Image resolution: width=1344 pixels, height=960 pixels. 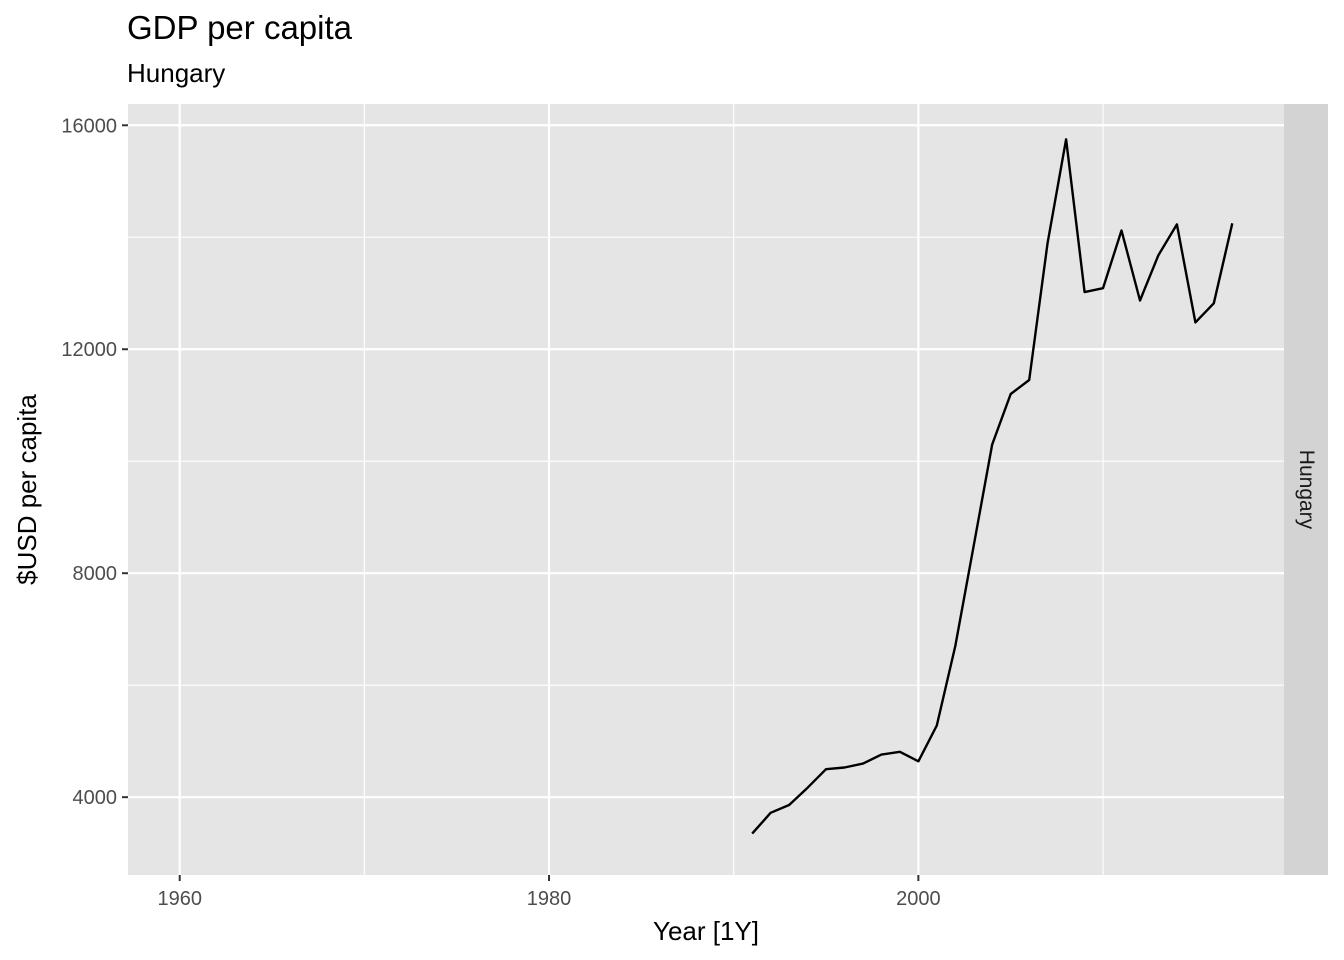 What do you see at coordinates (549, 899) in the screenshot?
I see `x-tick-label: 1980` at bounding box center [549, 899].